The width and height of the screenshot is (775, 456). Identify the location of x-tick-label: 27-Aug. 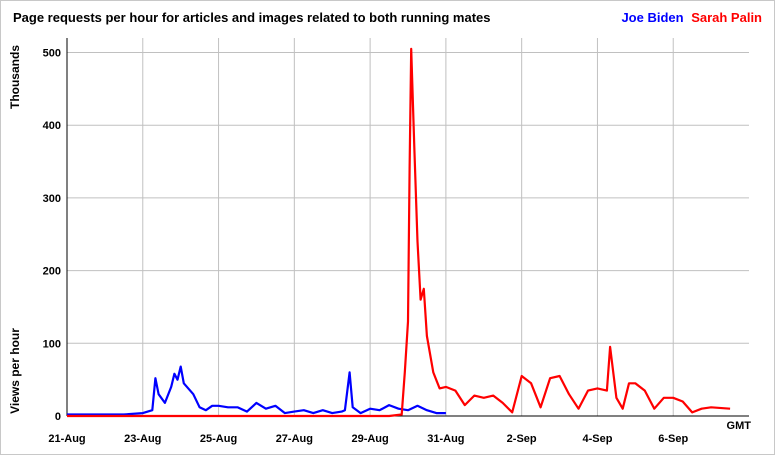
(294, 439).